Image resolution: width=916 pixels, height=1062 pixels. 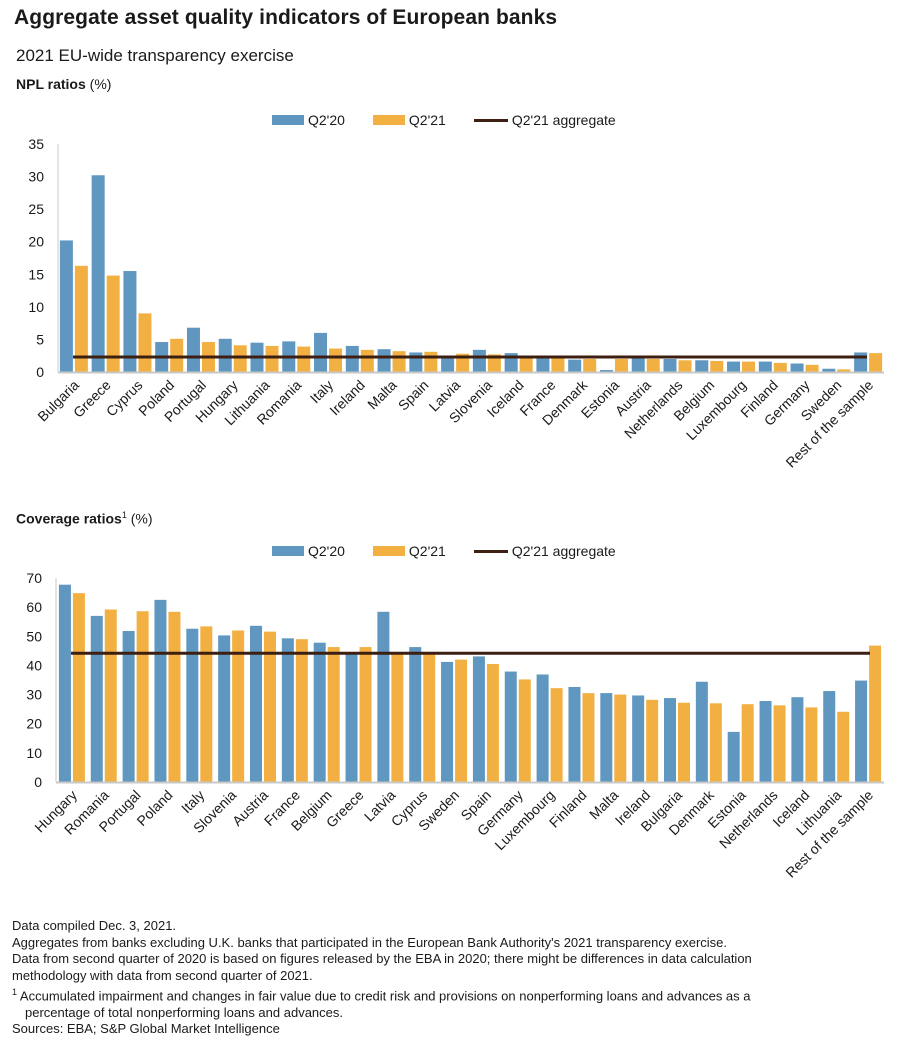 What do you see at coordinates (544, 551) in the screenshot?
I see `legend-item-aggregate: Q2'21 aggregate` at bounding box center [544, 551].